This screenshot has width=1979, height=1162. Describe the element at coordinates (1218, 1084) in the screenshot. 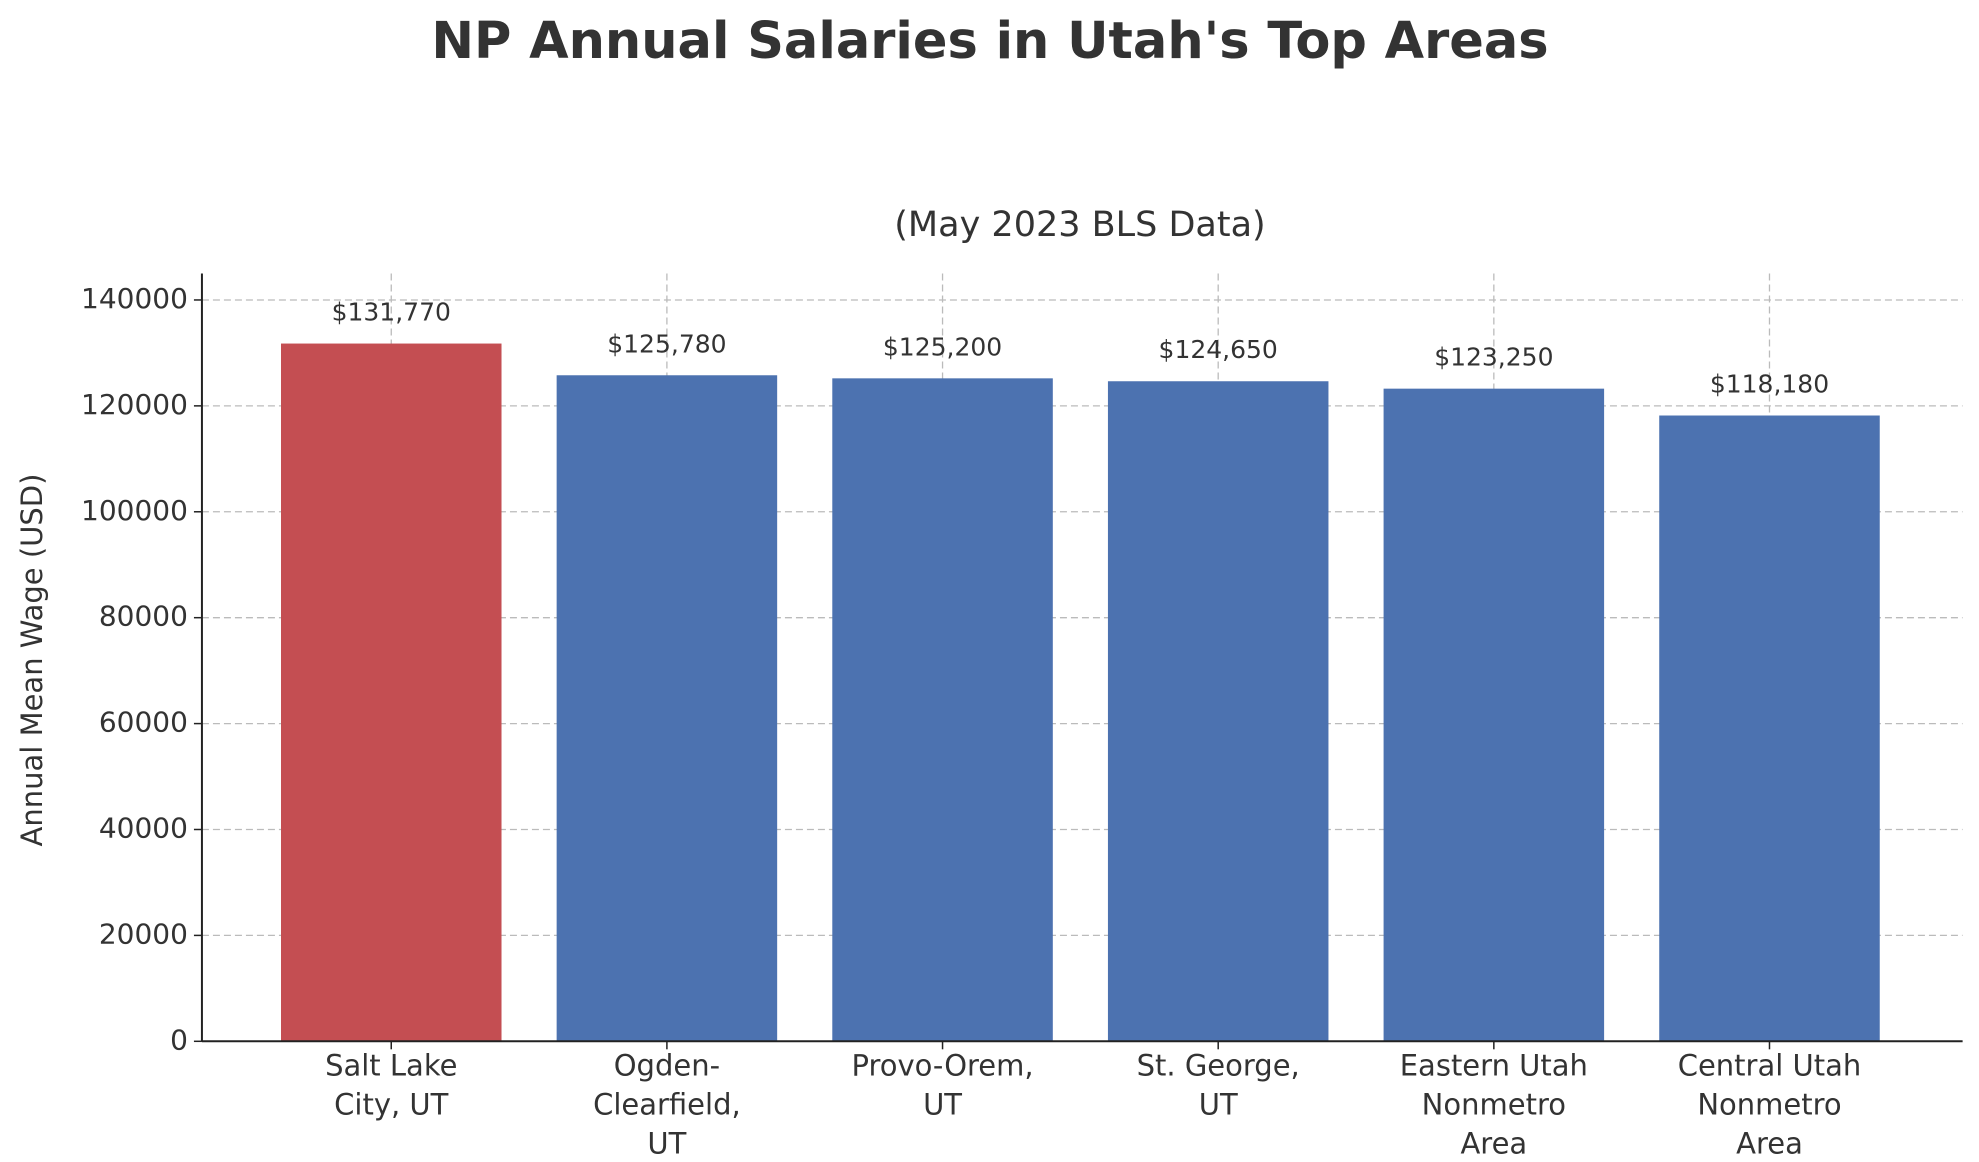

I see `x-tick-label: St. George, UT` at that location.